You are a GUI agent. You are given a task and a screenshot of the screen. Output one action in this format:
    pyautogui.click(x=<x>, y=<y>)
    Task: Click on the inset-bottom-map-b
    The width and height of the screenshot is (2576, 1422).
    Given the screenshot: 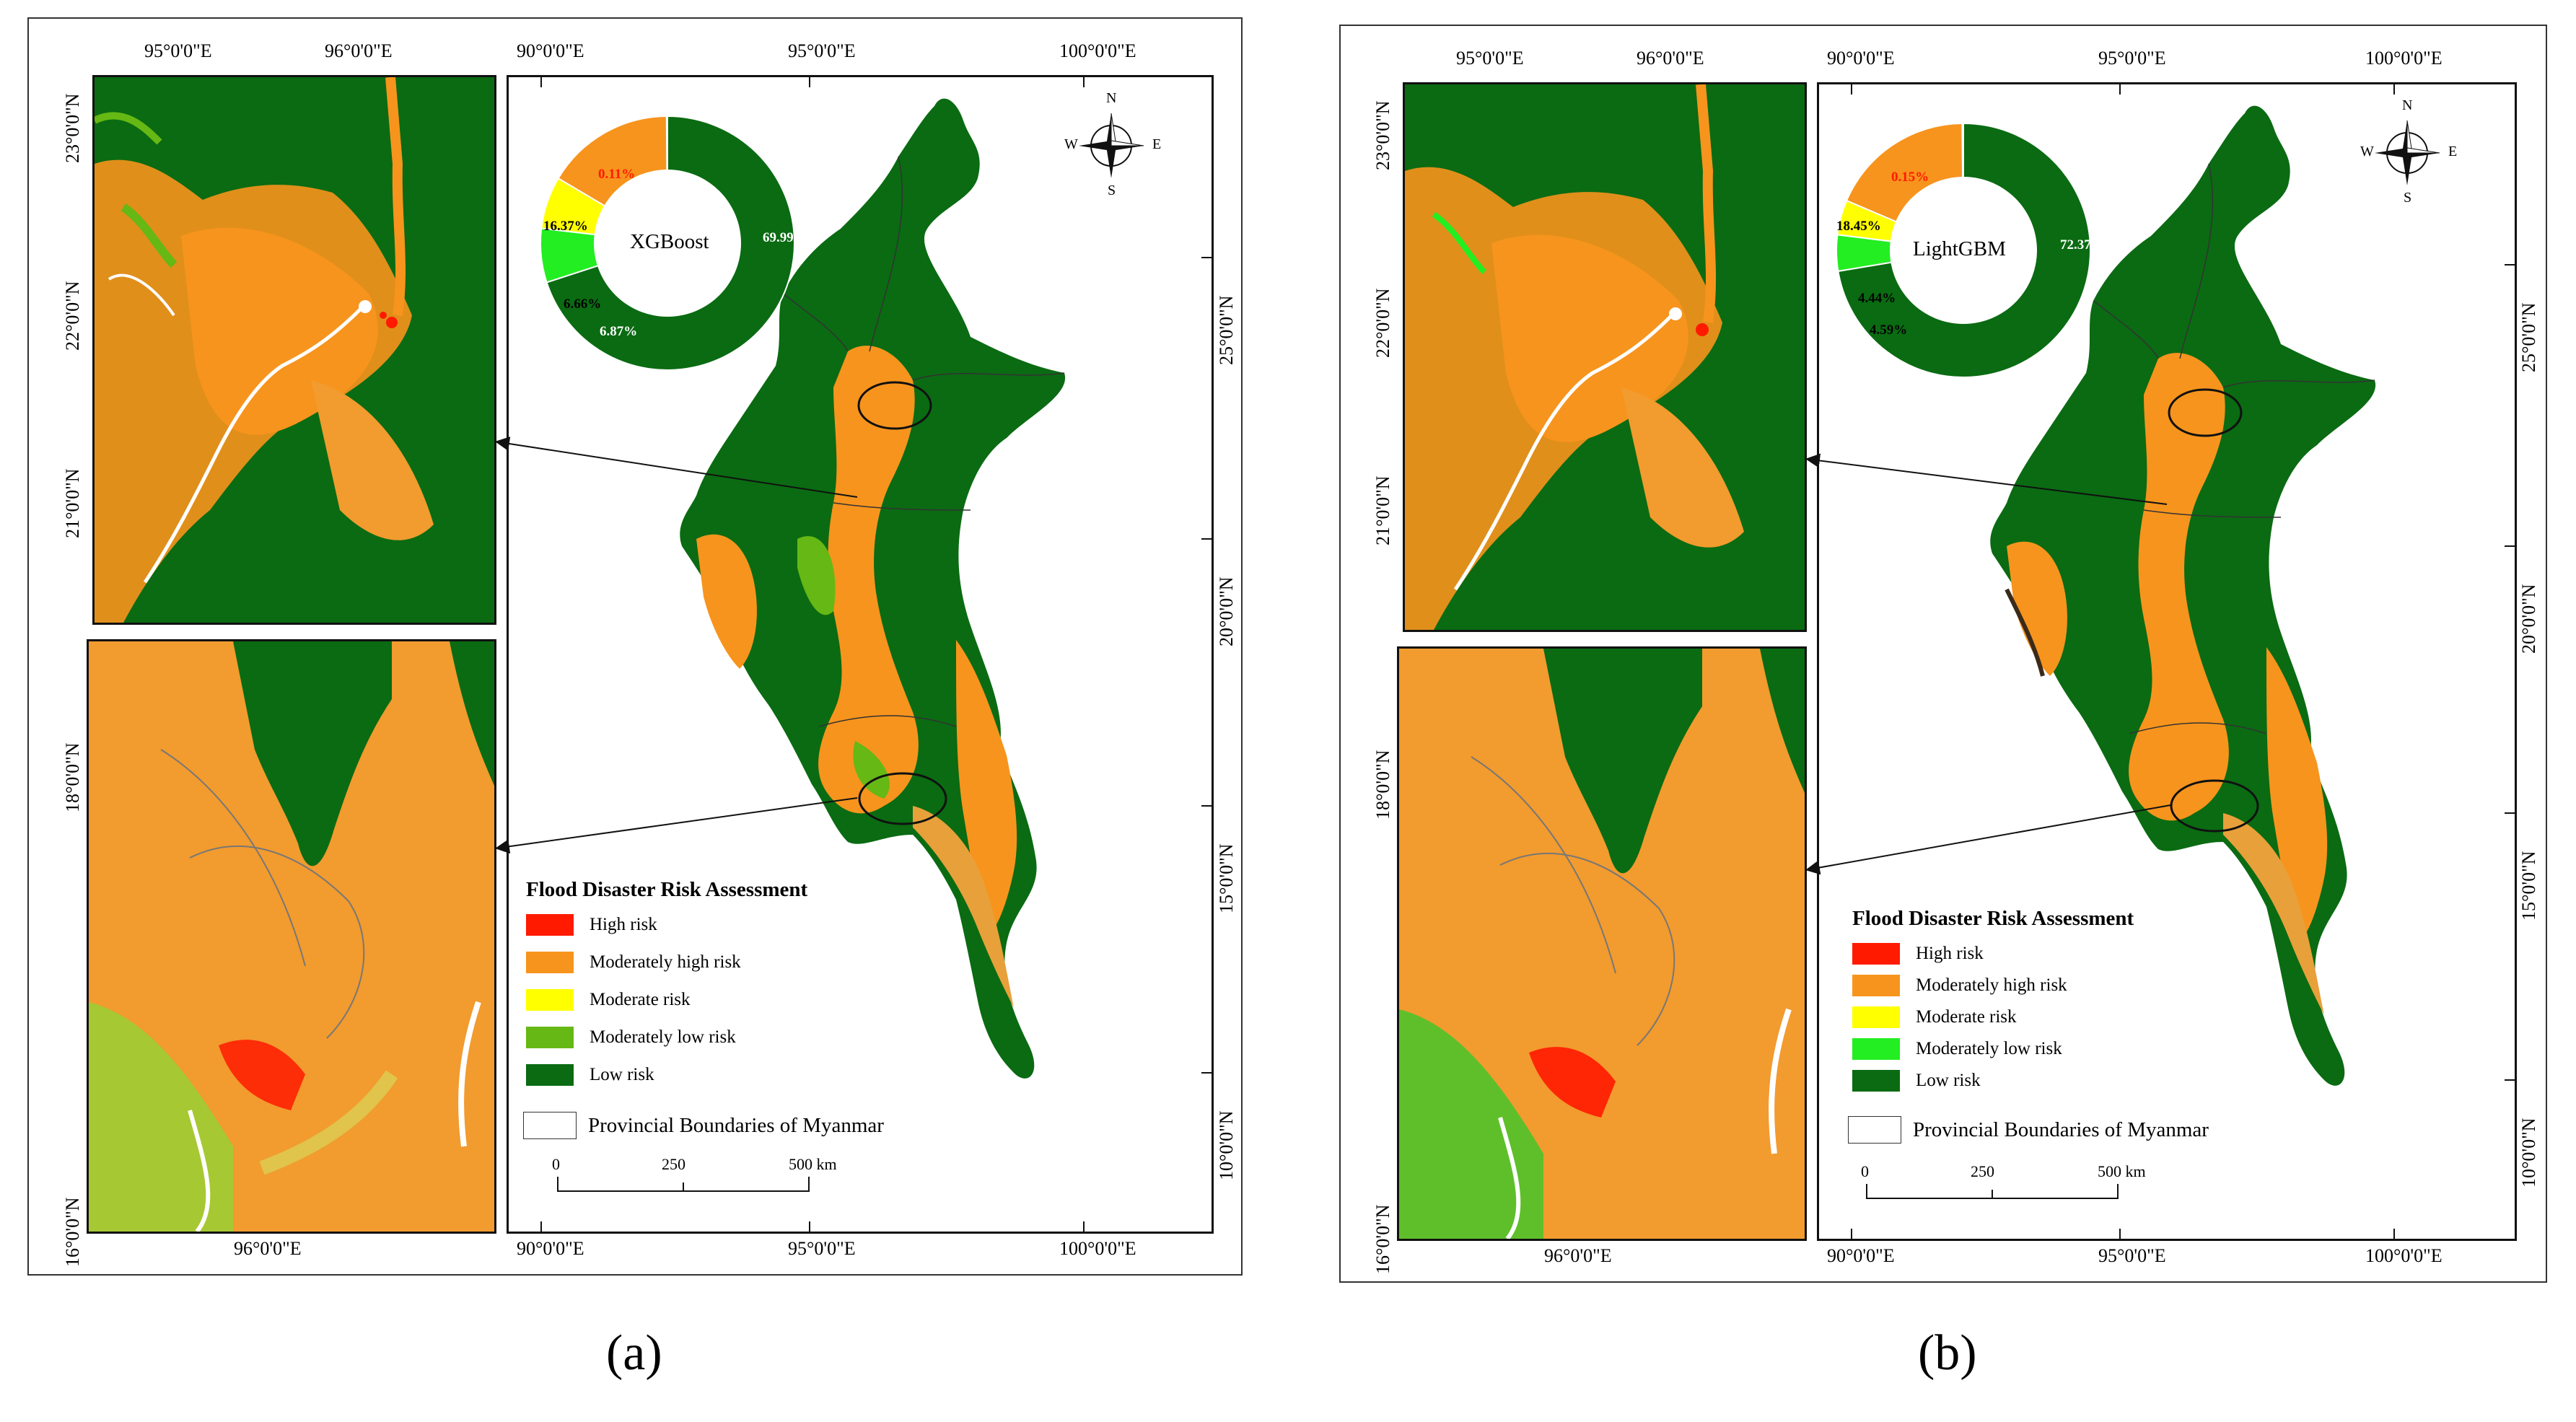 What is the action you would take?
    pyautogui.click(x=1602, y=943)
    